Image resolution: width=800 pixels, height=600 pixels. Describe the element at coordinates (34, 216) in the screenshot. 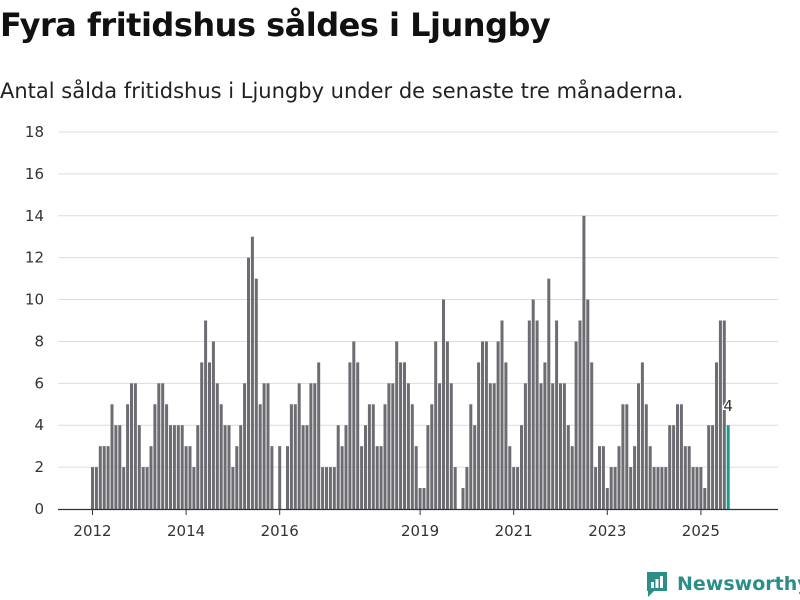

I see `y-tick-label: 14` at that location.